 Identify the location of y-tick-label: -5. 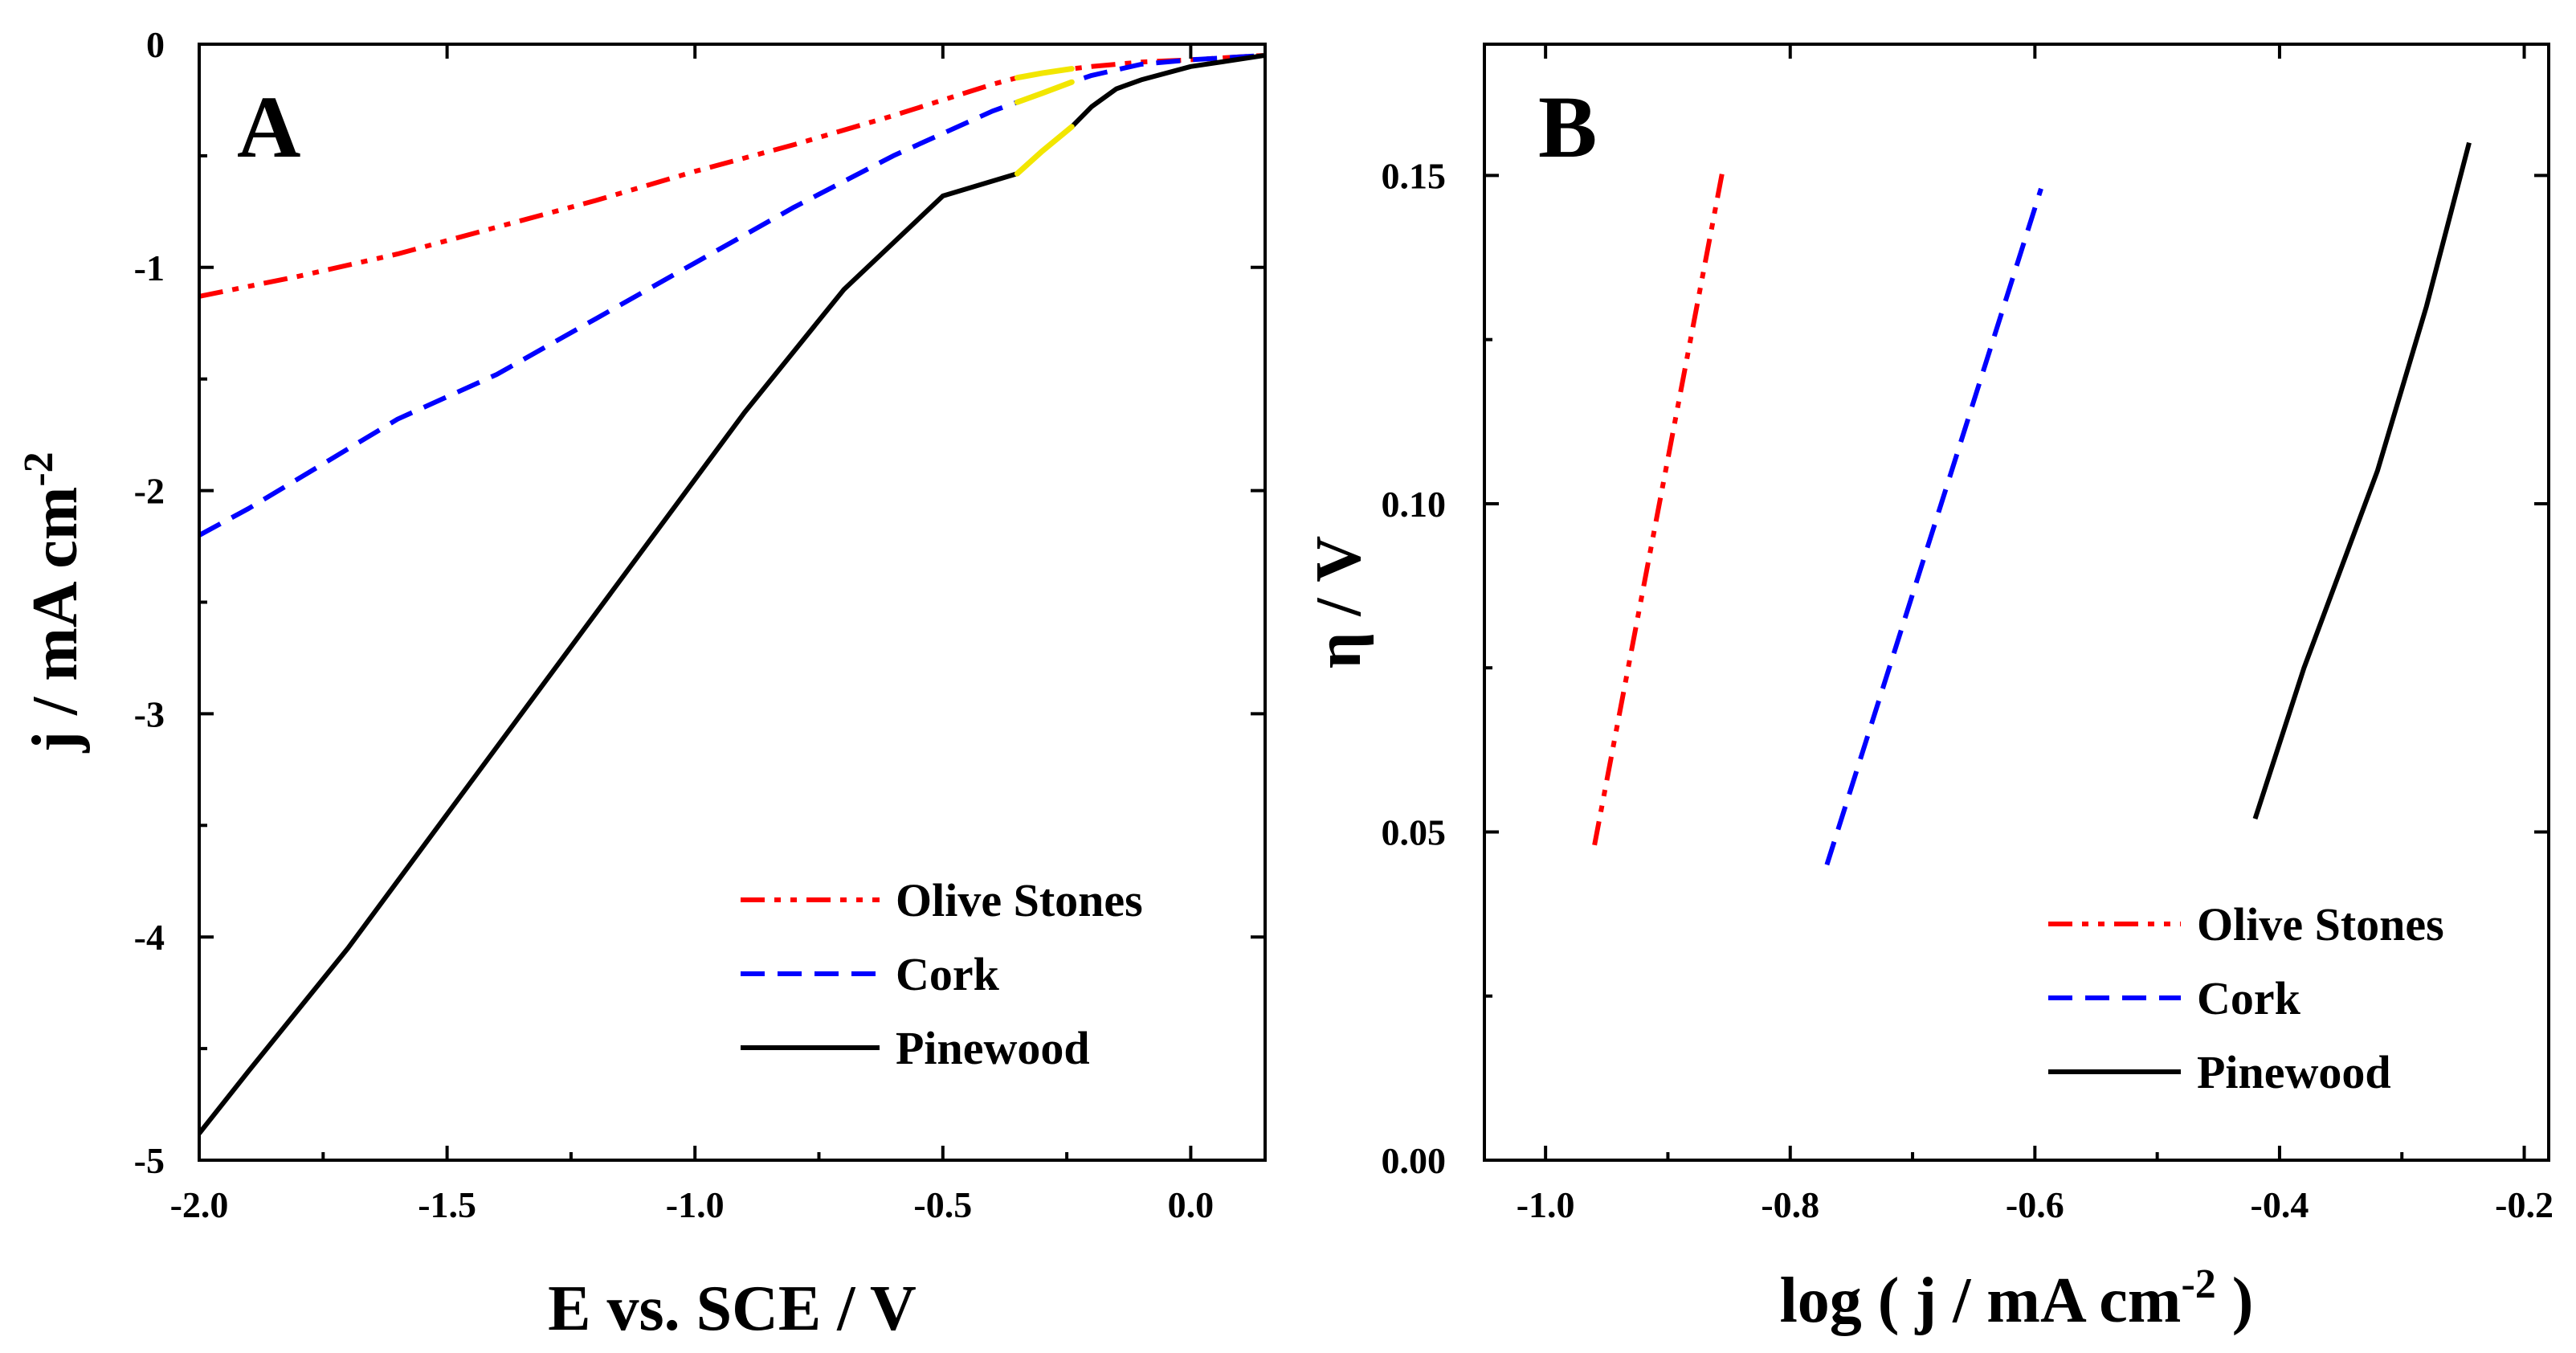
(149, 1160).